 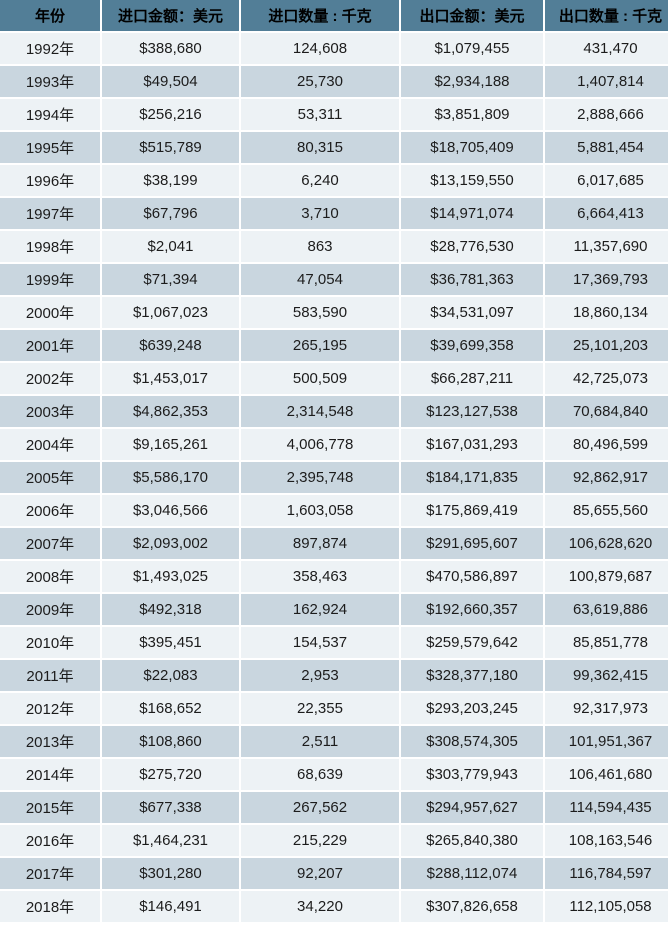 I want to click on table-row: 1994年 $256,216 53,311 $3,851,809 2,888,666, so click(x=334, y=114).